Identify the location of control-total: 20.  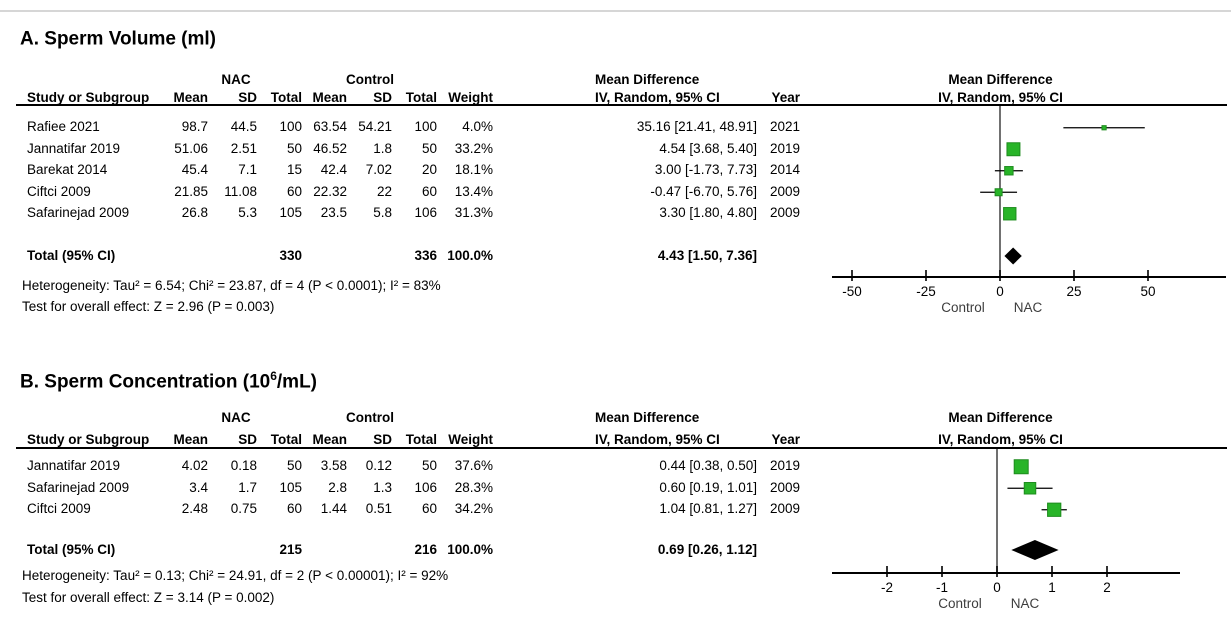
(429, 169).